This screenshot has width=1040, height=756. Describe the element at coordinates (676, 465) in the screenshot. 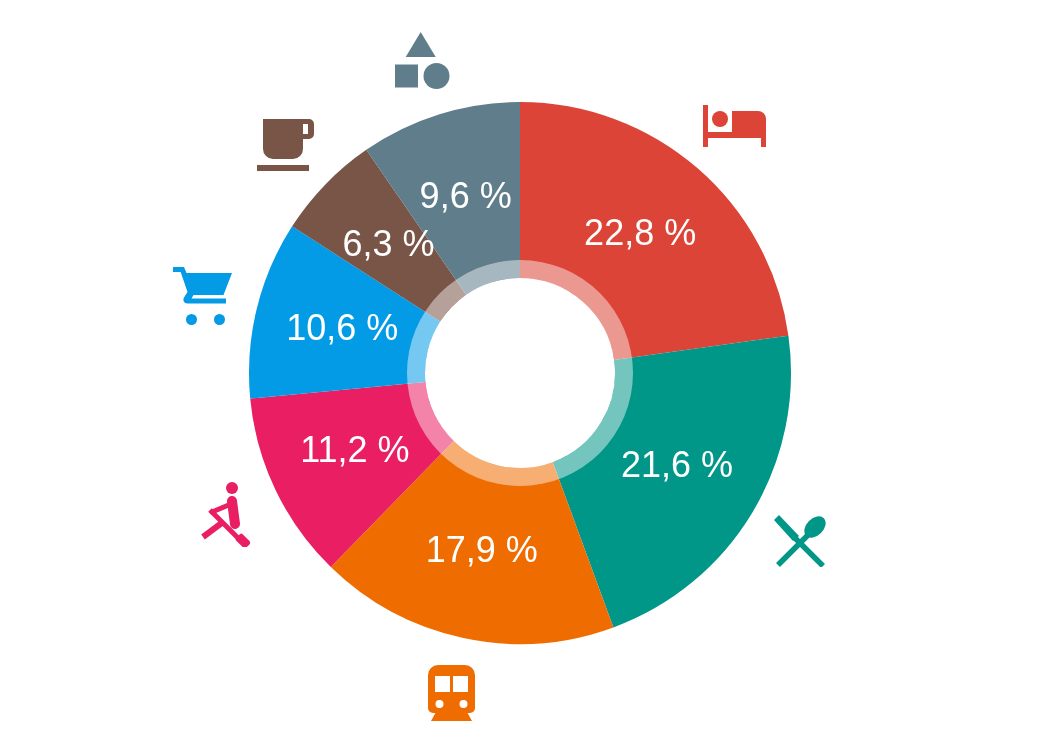

I see `data-label: 21,6 %` at that location.